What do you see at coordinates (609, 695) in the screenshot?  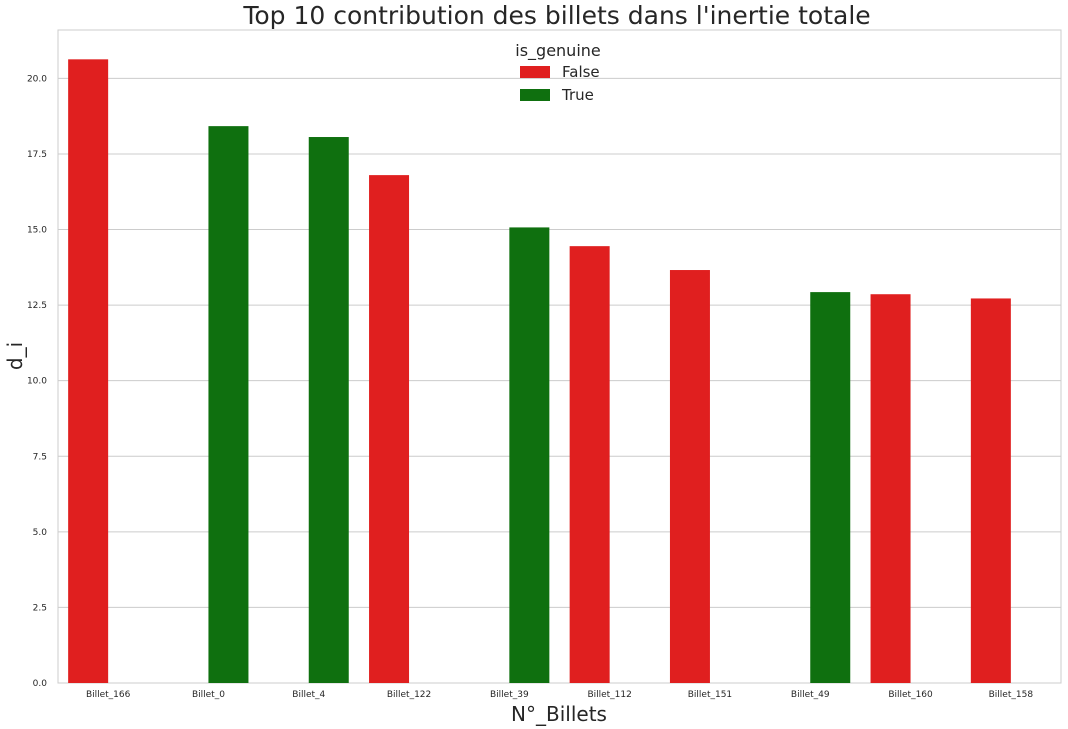 I see `x-tick-label: Billet_112` at bounding box center [609, 695].